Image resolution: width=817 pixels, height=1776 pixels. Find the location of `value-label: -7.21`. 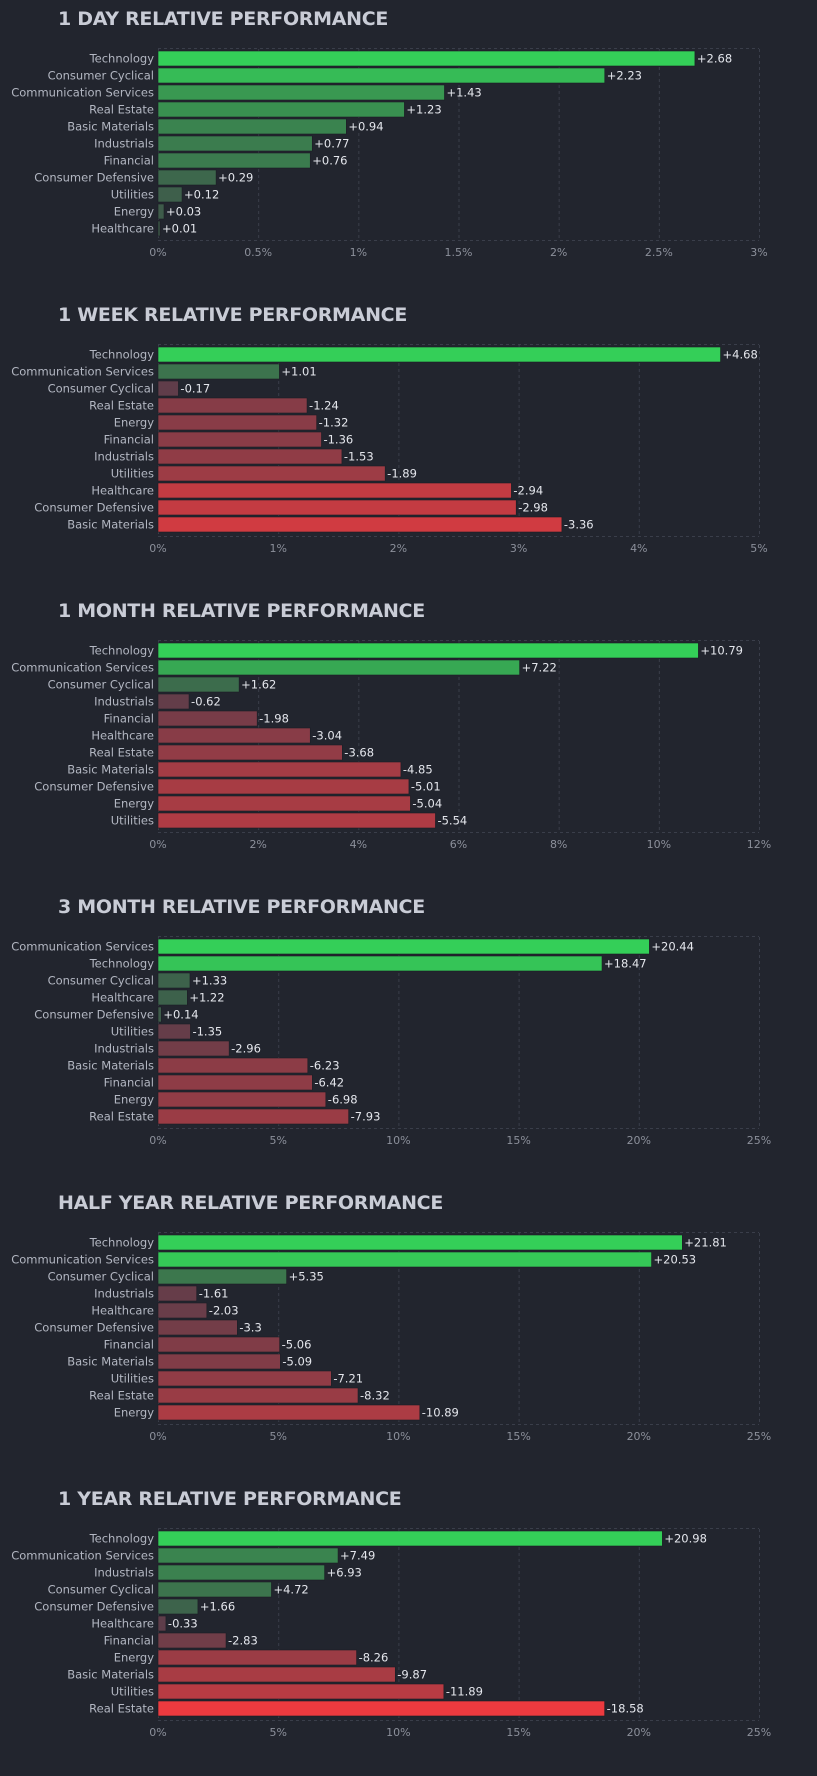

value-label: -7.21 is located at coordinates (348, 1379).